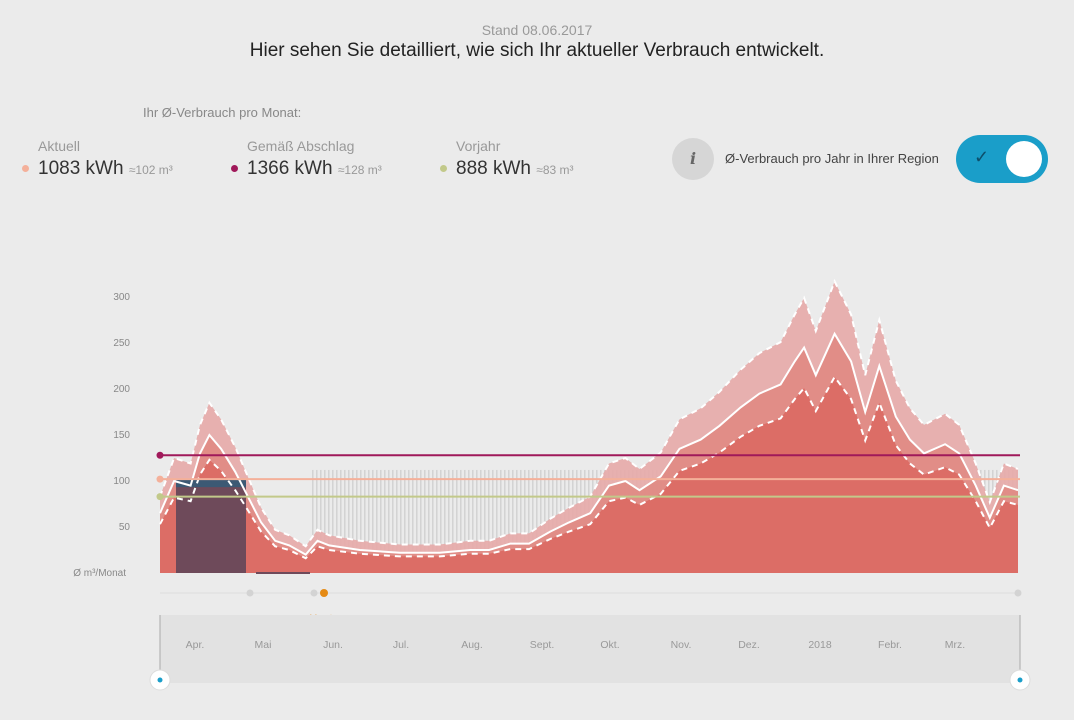 This screenshot has width=1074, height=720. What do you see at coordinates (749, 645) in the screenshot?
I see `month-label: Dez.` at bounding box center [749, 645].